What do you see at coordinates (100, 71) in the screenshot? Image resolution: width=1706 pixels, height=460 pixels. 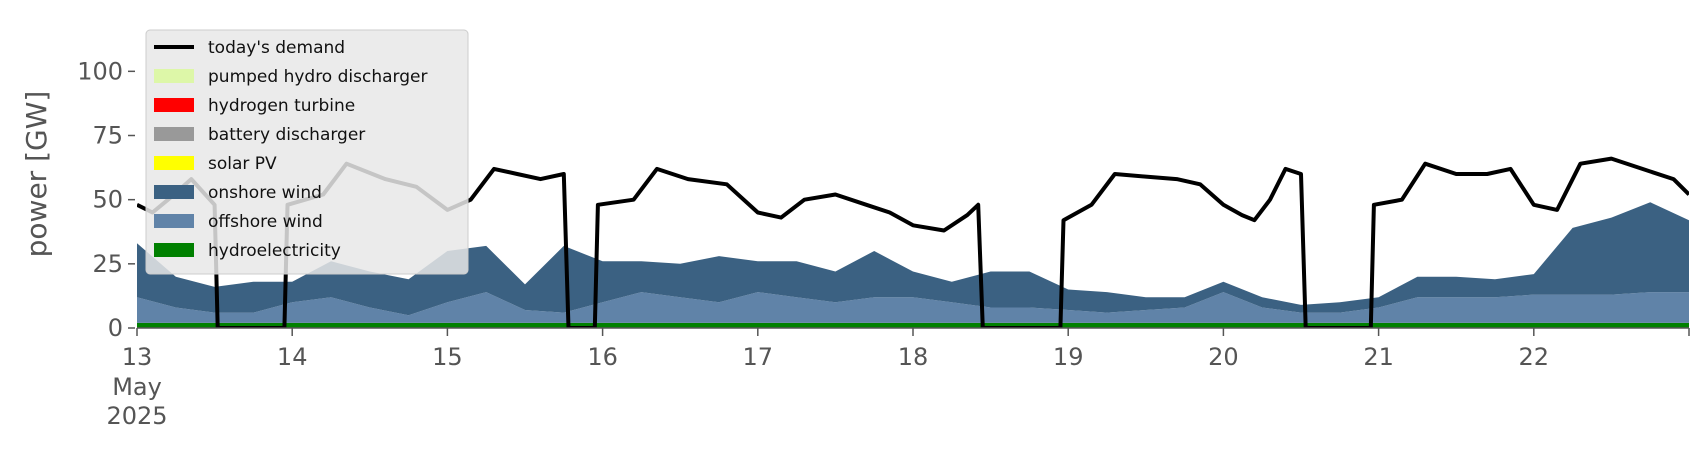 I see `y-tick-label: 100` at bounding box center [100, 71].